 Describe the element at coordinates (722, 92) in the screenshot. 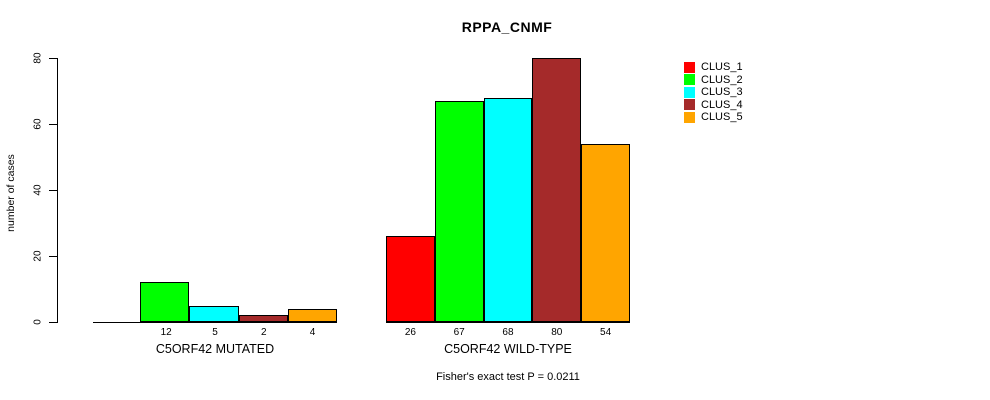

I see `legend-label-clus_3: CLUS_3` at that location.